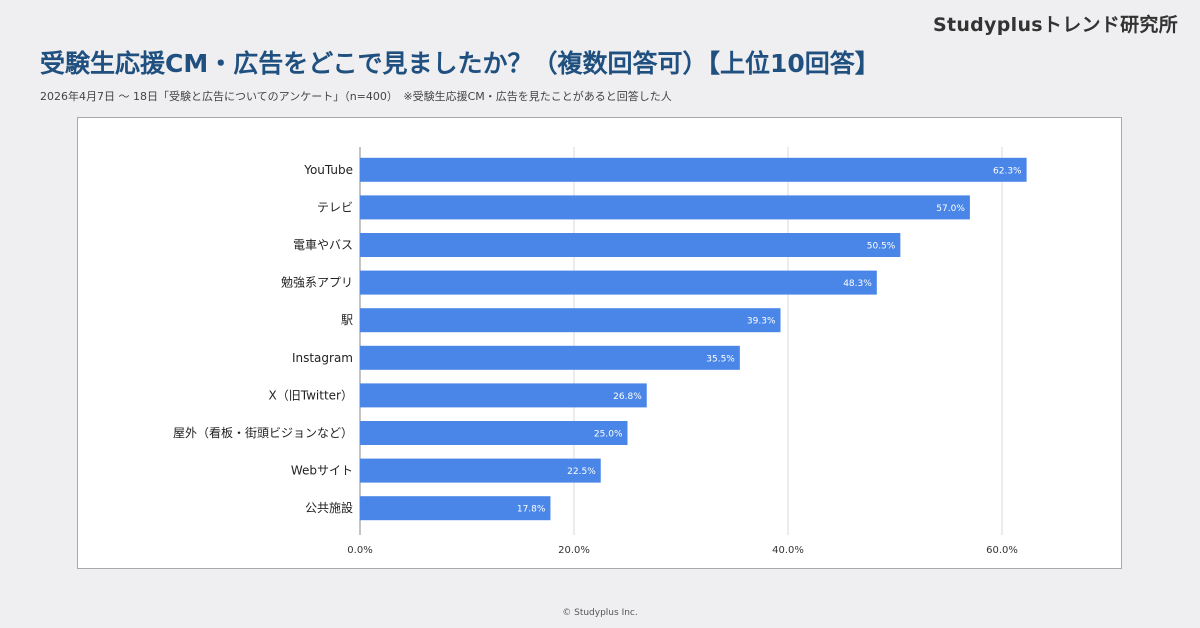 The image size is (1200, 628). What do you see at coordinates (600, 613) in the screenshot?
I see `copyright: © Studyplus Inc.` at bounding box center [600, 613].